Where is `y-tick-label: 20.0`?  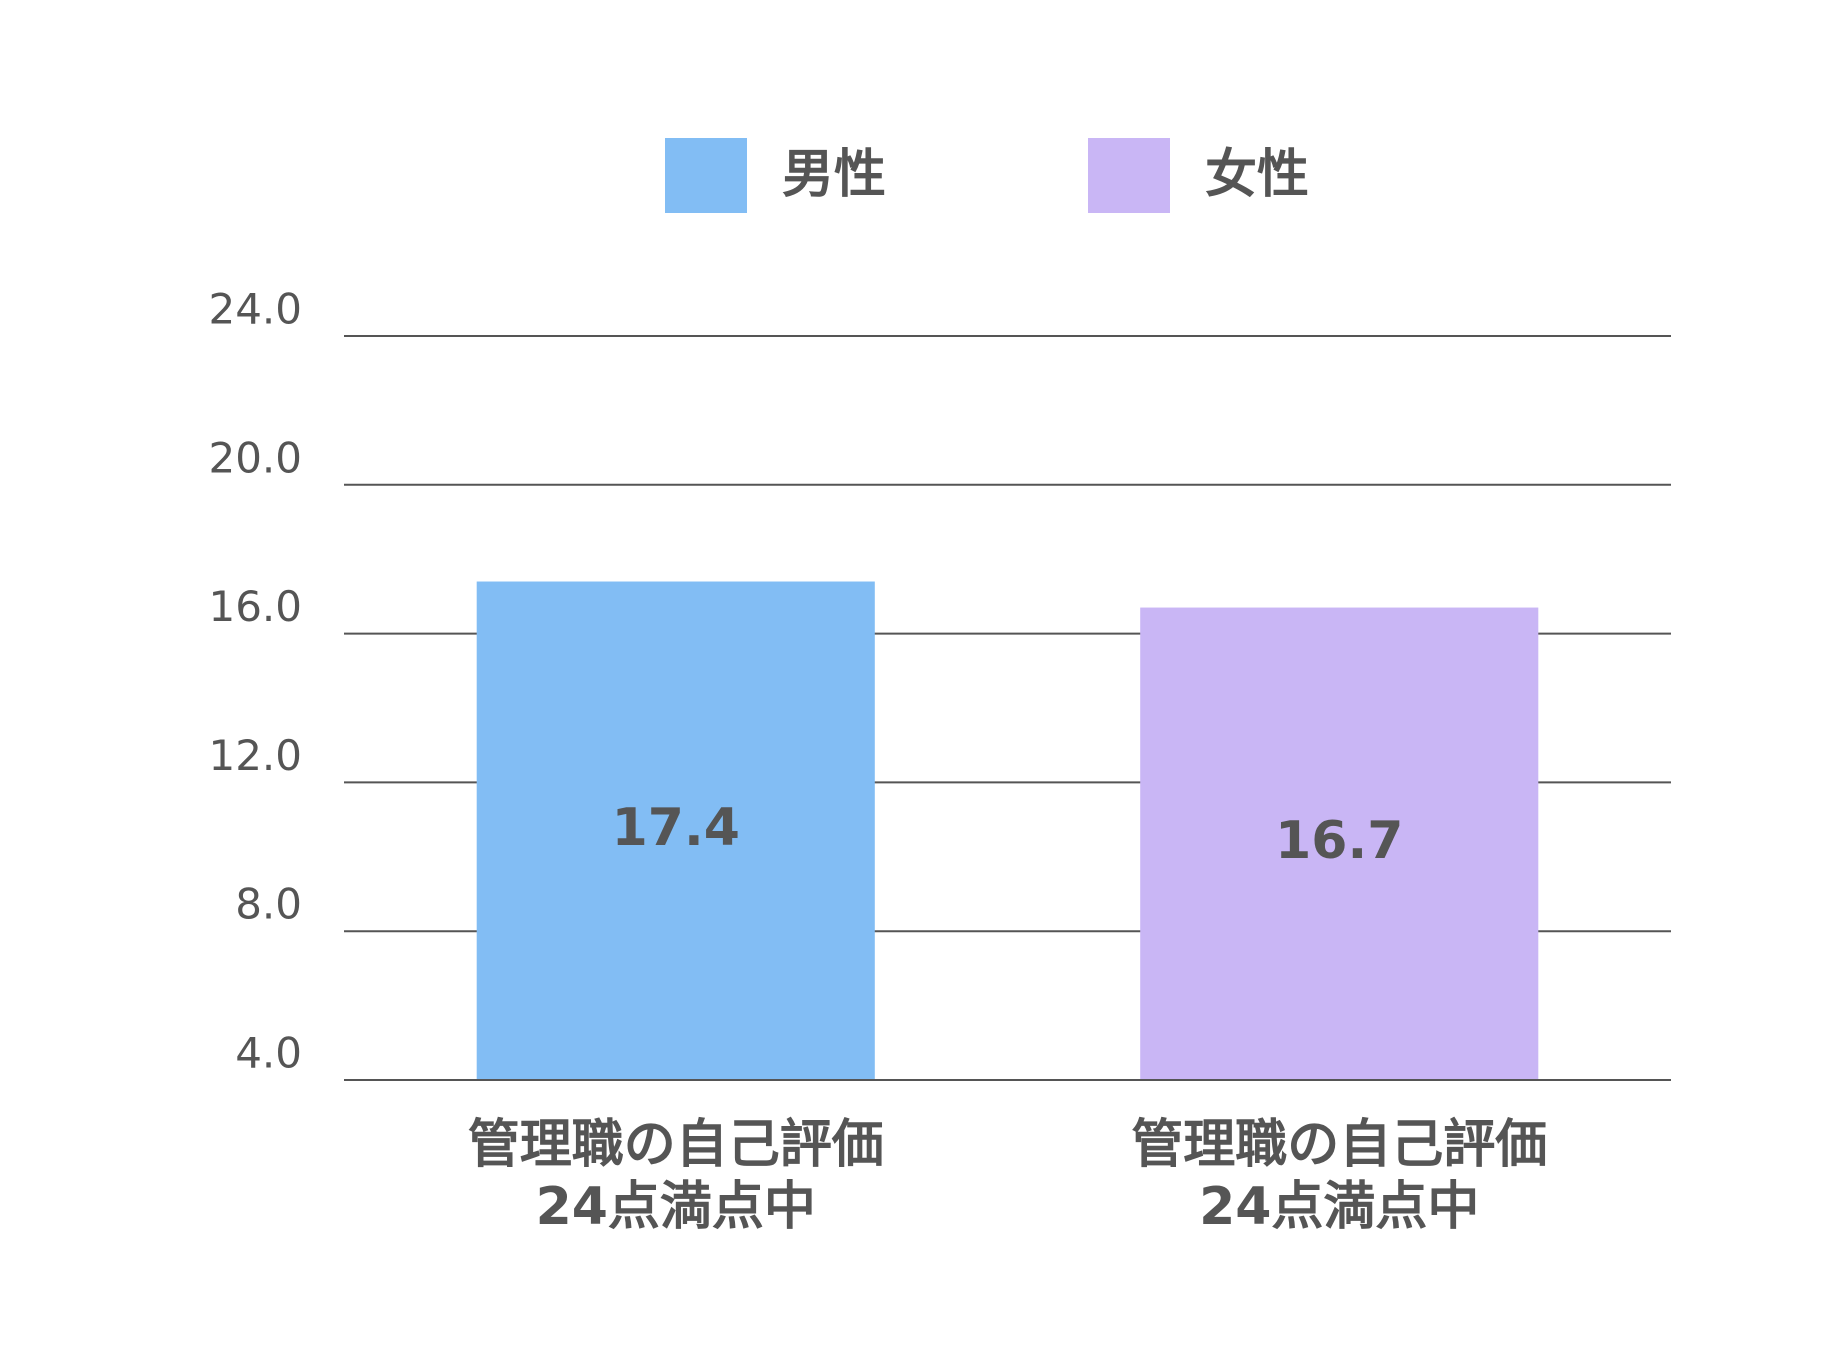
y-tick-label: 20.0 is located at coordinates (255, 457).